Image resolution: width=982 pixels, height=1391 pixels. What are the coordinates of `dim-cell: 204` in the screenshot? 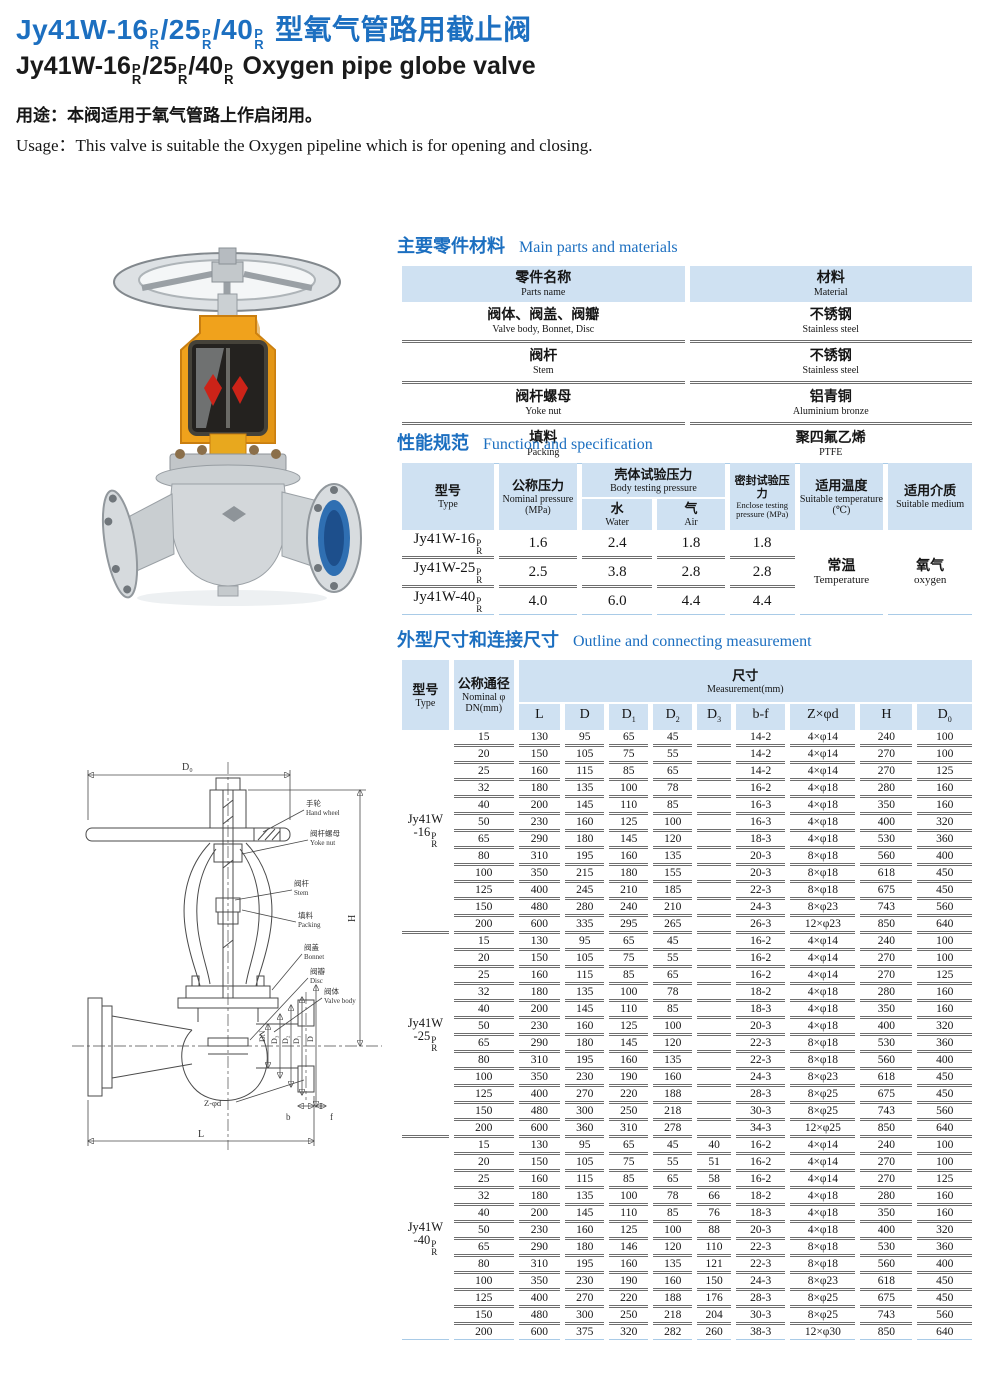 It's located at (714, 1316).